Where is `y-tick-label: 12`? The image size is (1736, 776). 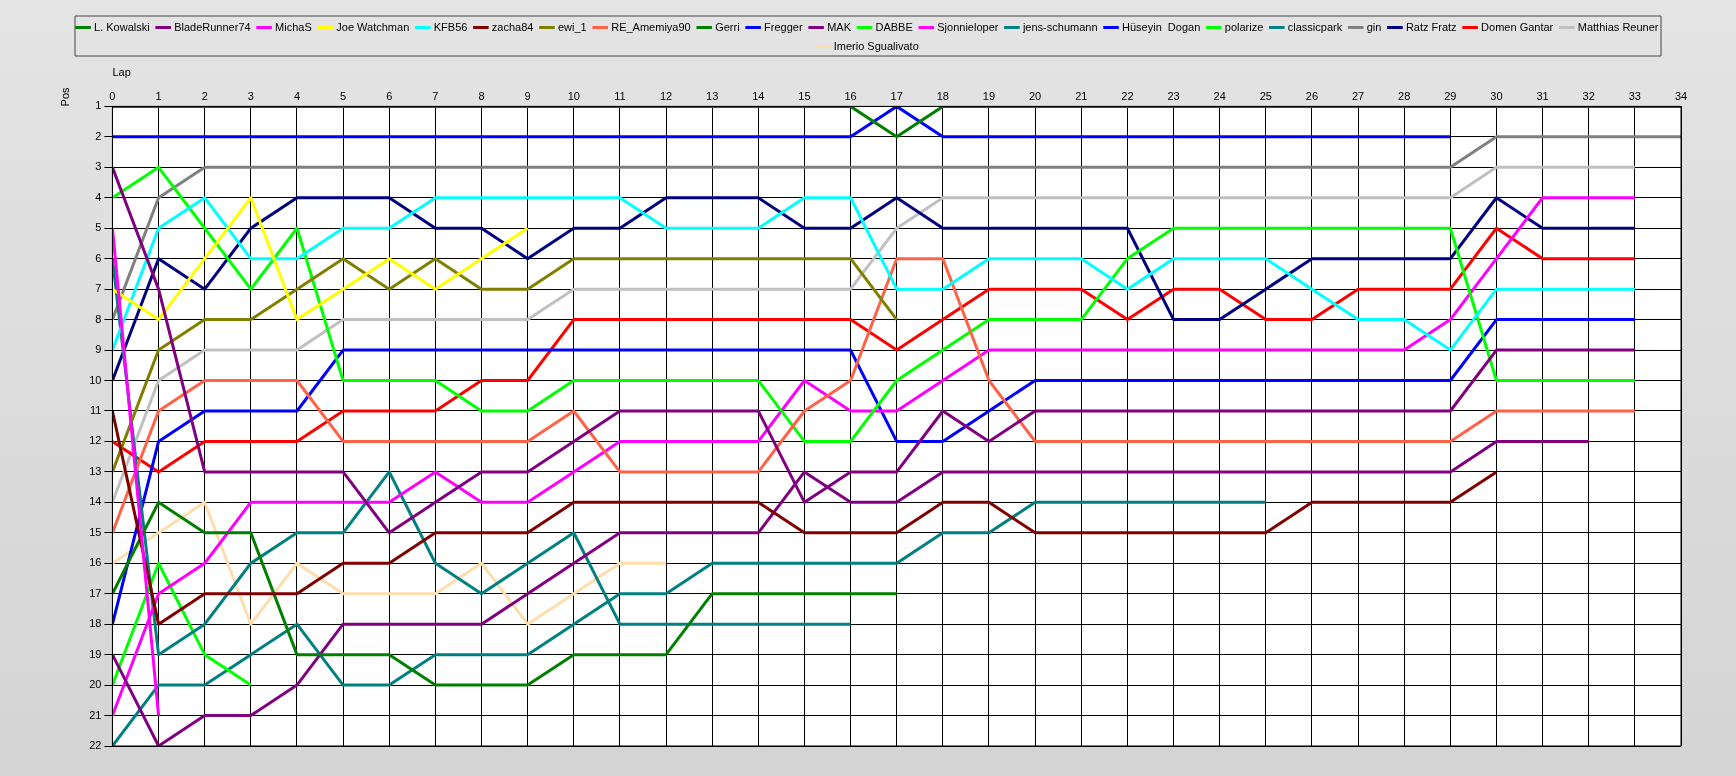 y-tick-label: 12 is located at coordinates (95, 440).